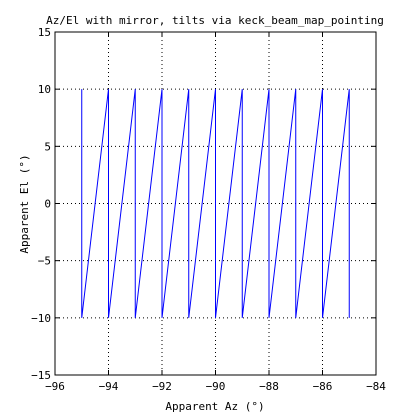 The image size is (420, 420). I want to click on y-tick-label: −10, so click(41, 318).